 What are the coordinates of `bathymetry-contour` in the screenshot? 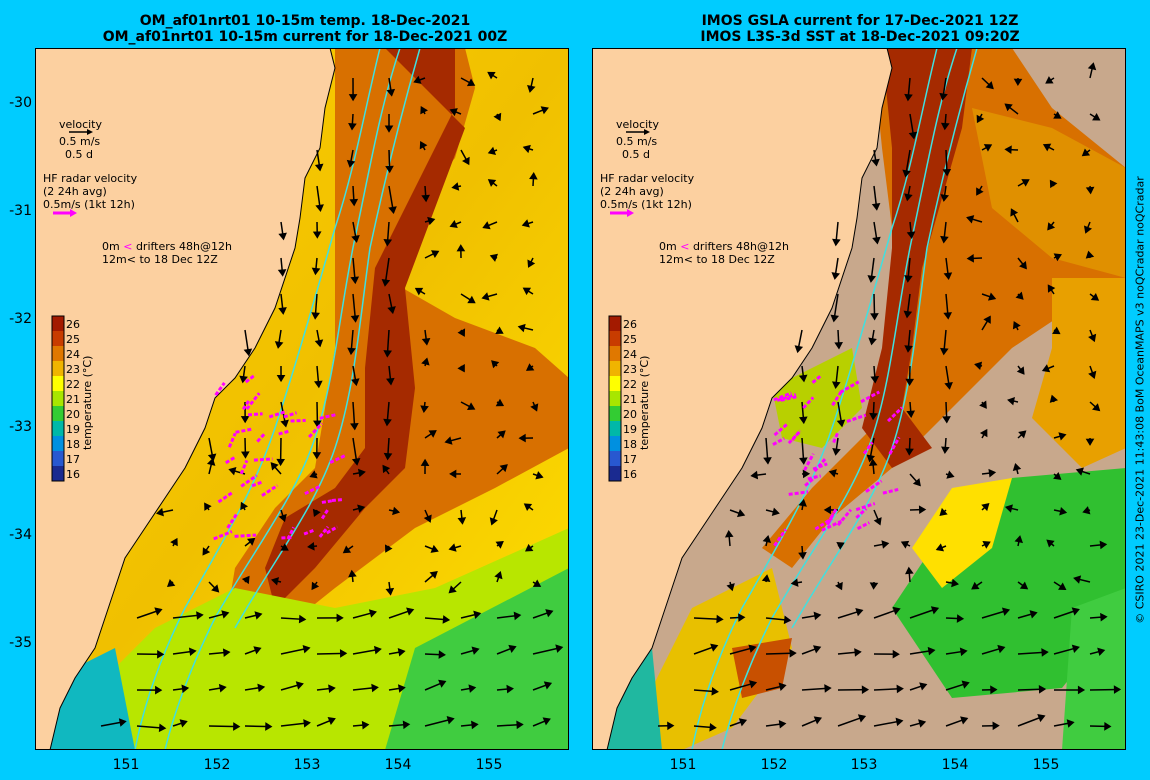 It's located at (327, 338).